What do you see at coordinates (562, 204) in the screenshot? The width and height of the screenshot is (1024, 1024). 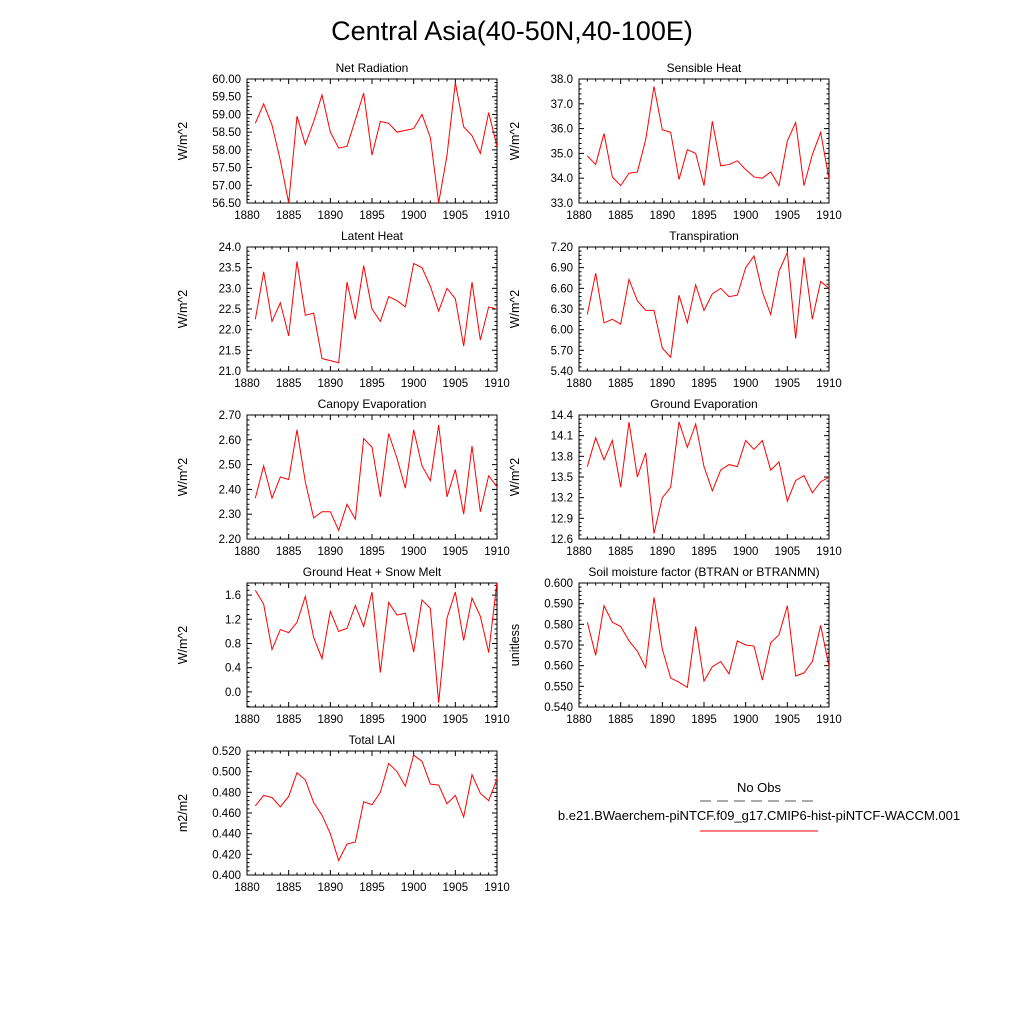 I see `sensible-heat-ytick-label: 33.0` at bounding box center [562, 204].